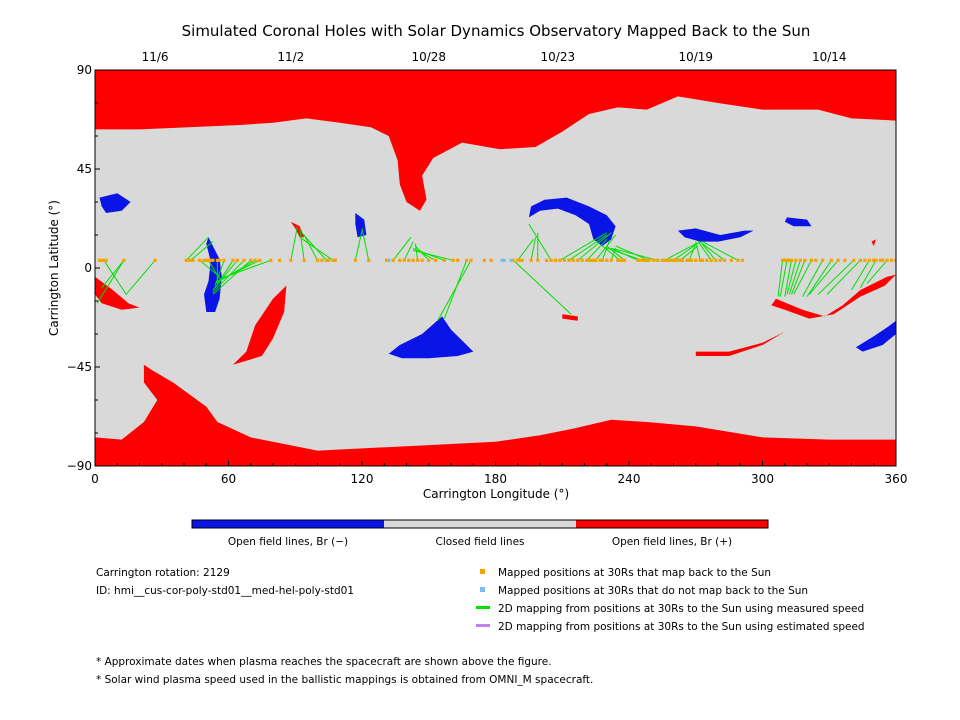  What do you see at coordinates (715, 235) in the screenshot?
I see `negative-coronal-hole` at bounding box center [715, 235].